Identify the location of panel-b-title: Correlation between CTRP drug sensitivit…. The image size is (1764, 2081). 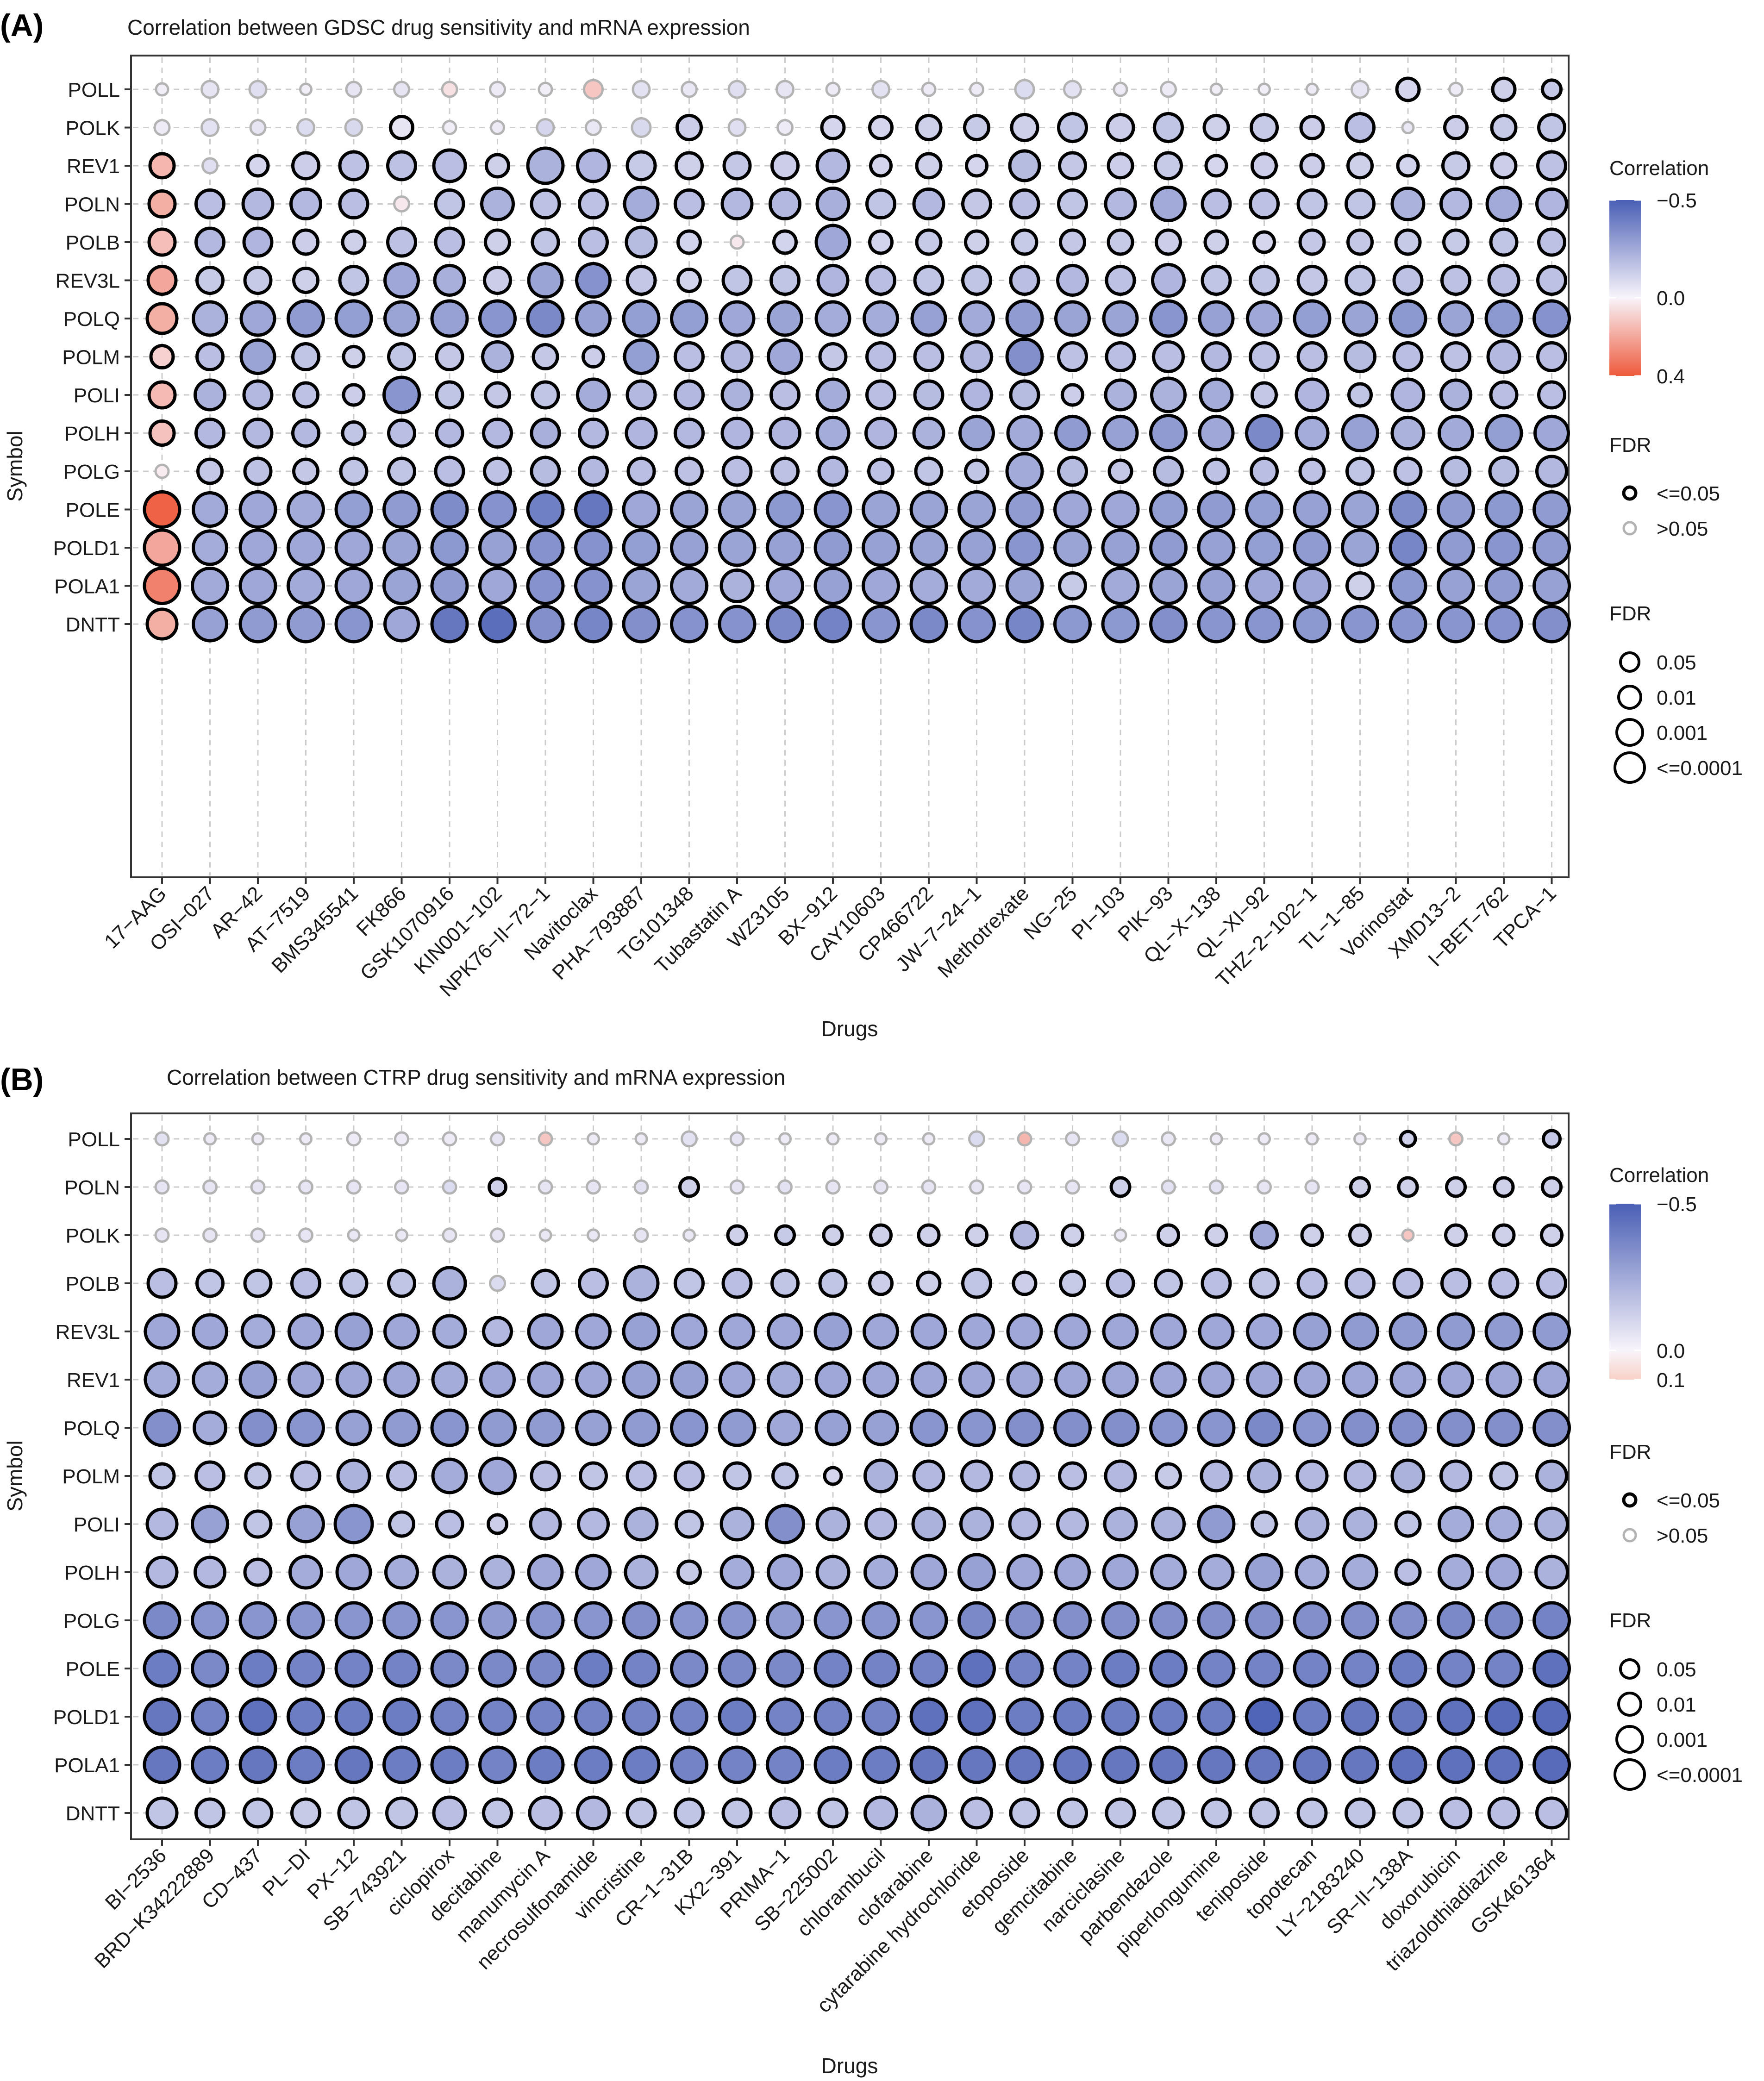
(476, 1077).